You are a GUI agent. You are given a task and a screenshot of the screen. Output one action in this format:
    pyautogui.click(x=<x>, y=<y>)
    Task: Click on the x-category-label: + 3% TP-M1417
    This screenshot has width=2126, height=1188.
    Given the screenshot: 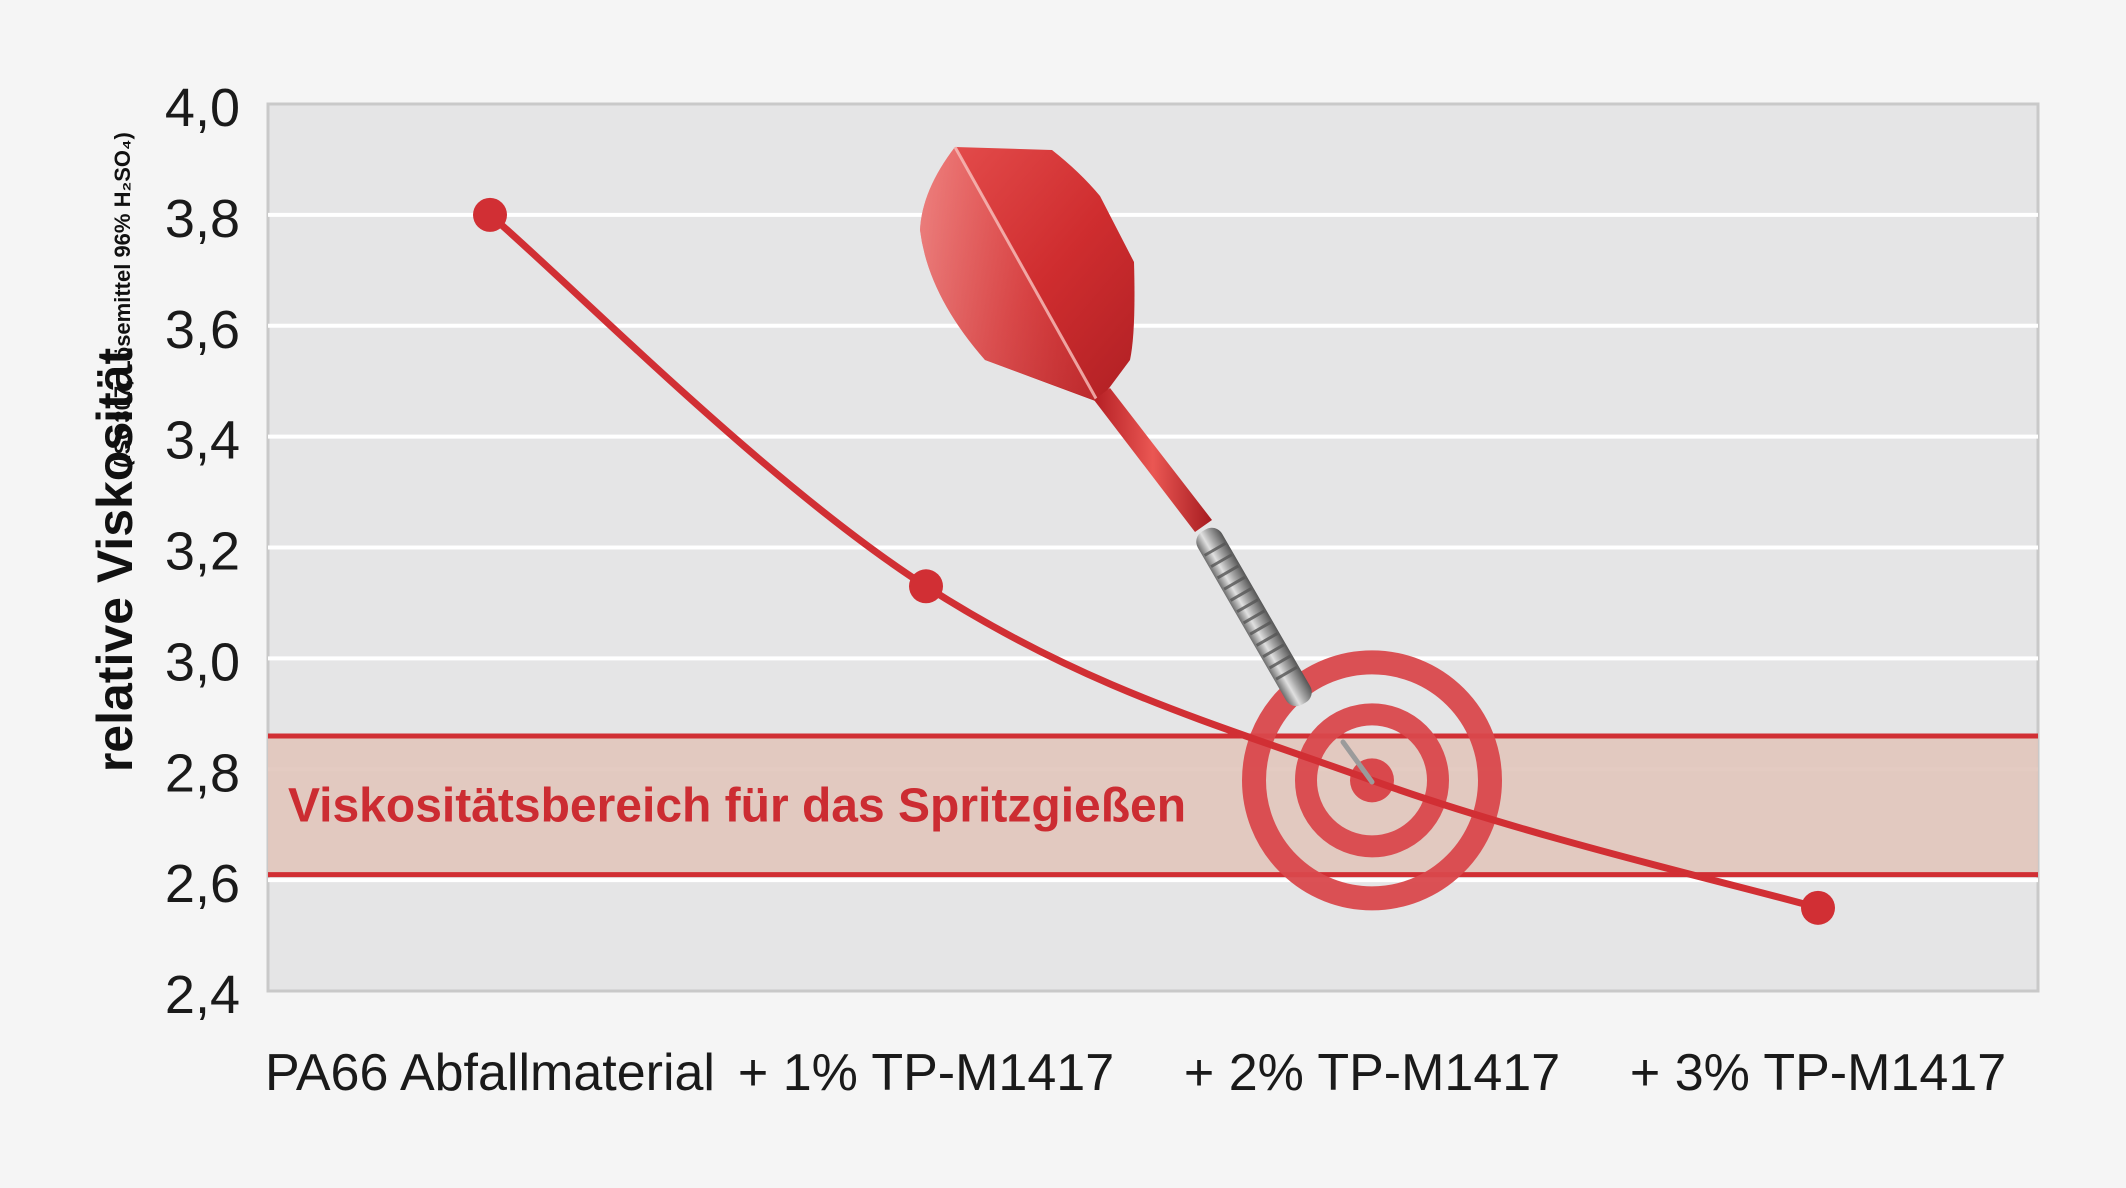 What is the action you would take?
    pyautogui.click(x=1818, y=1073)
    